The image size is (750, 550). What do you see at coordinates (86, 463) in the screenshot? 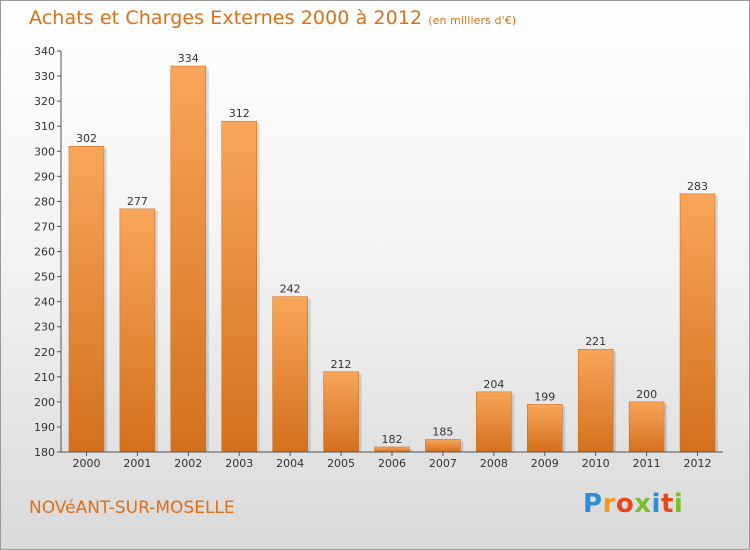
I see `x-tick-label-2000: 2000` at bounding box center [86, 463].